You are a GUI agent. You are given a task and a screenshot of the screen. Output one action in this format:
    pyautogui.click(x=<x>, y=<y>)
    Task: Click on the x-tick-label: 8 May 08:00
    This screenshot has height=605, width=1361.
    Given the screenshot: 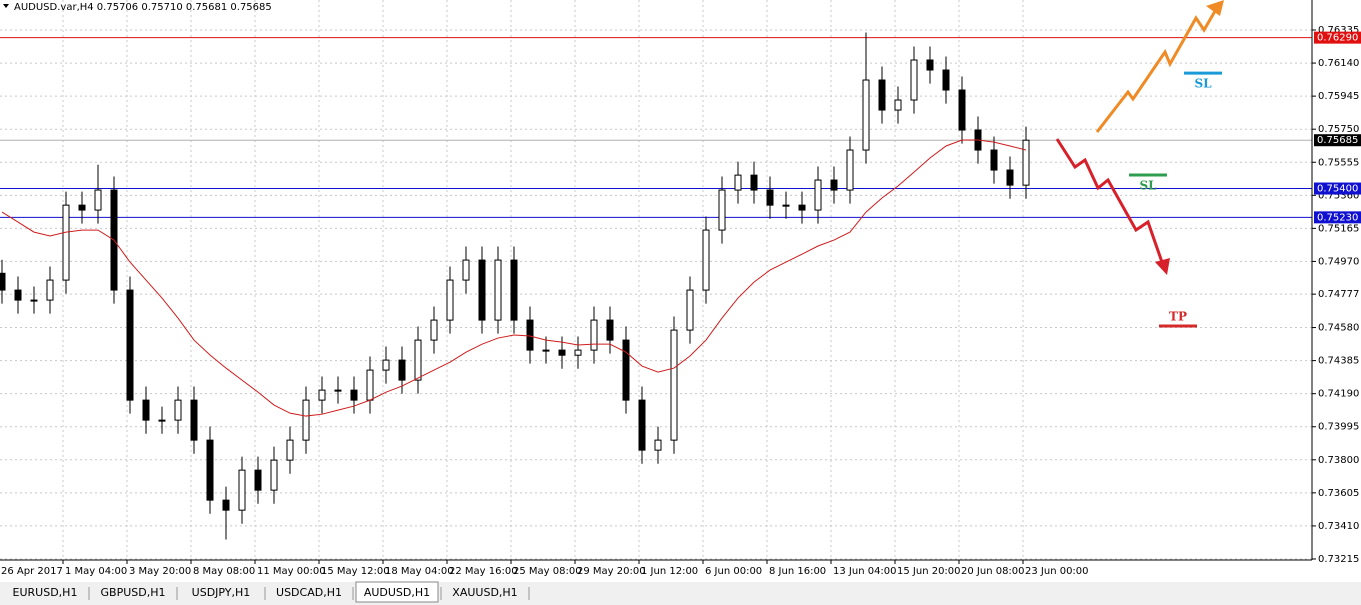 What is the action you would take?
    pyautogui.click(x=224, y=571)
    